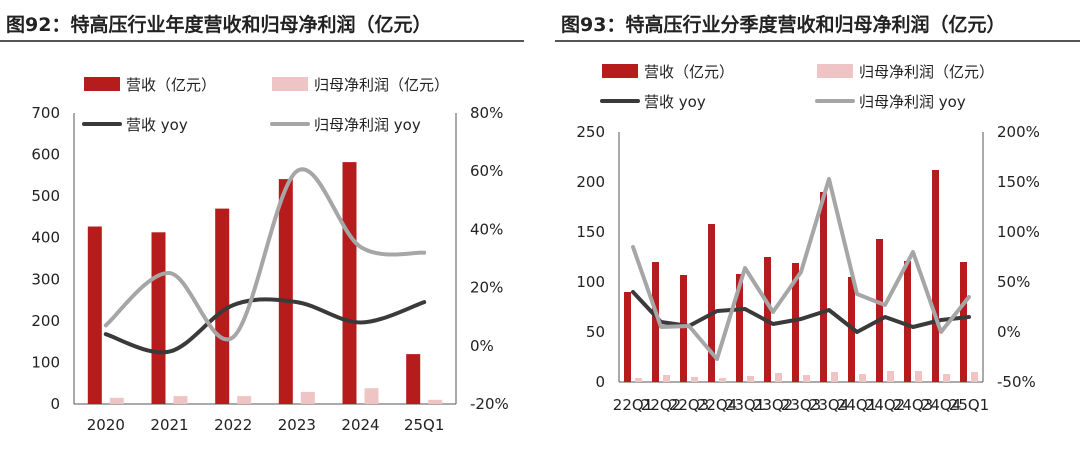 This screenshot has width=1080, height=456. I want to click on x-tick-label: 2021, so click(169, 425).